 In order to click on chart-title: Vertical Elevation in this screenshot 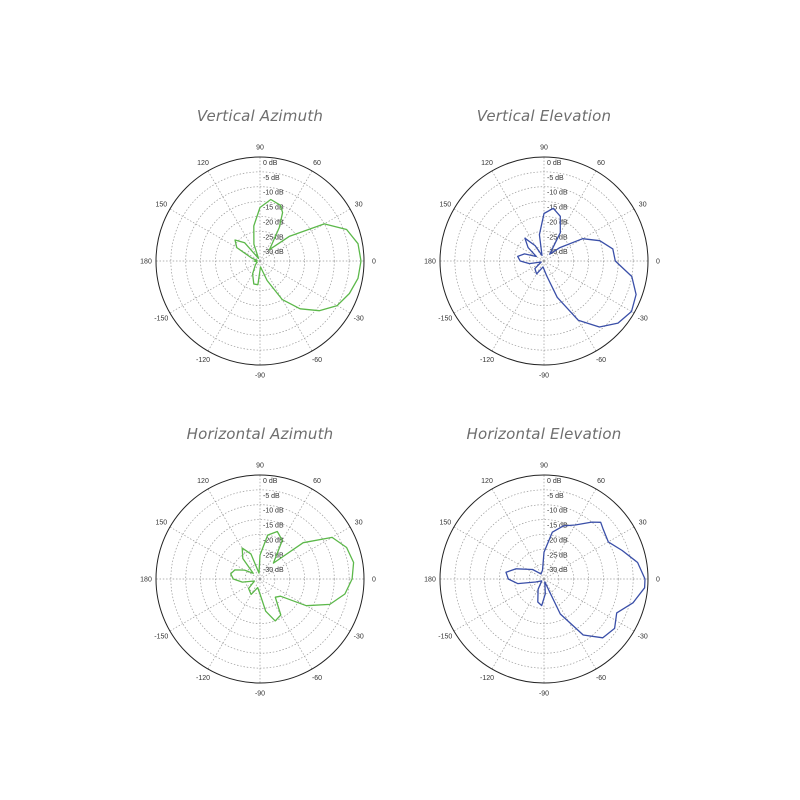, I will do `click(544, 116)`.